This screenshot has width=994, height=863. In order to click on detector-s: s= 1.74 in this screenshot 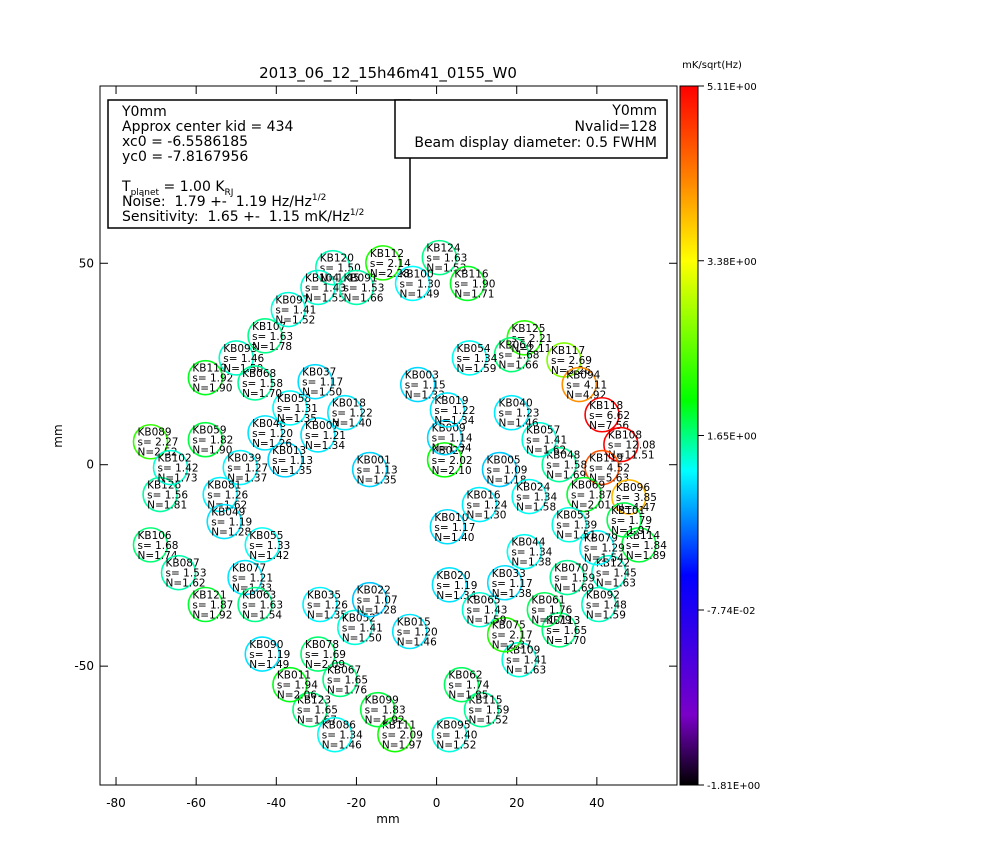, I will do `click(468, 686)`.